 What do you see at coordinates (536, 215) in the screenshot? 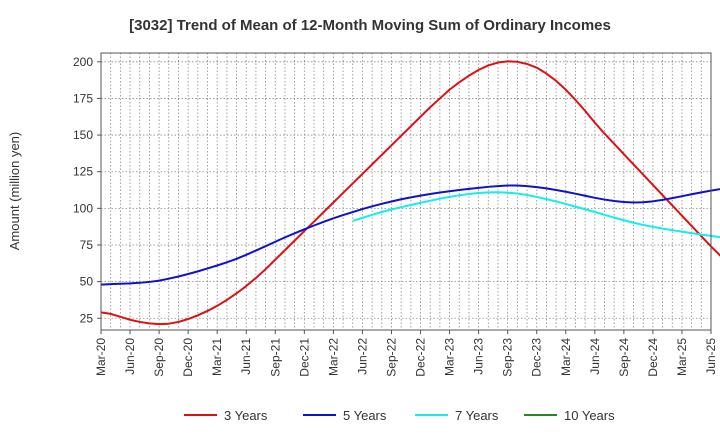
I see `series-line-7-years` at bounding box center [536, 215].